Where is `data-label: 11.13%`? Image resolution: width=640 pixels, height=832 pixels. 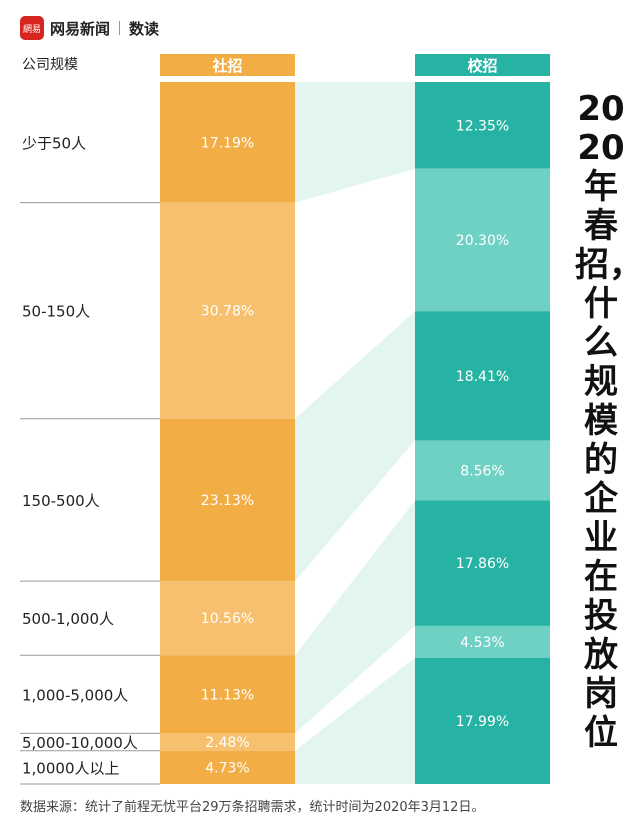 data-label: 11.13% is located at coordinates (227, 695).